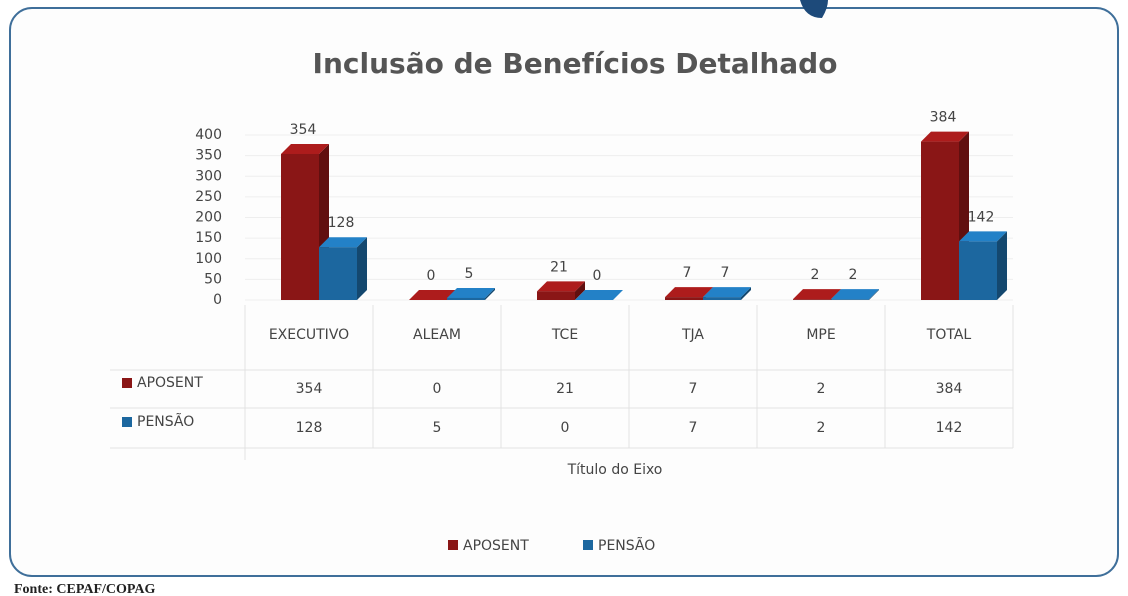  Describe the element at coordinates (949, 335) in the screenshot. I see `x-tick-label: TOTAL` at that location.